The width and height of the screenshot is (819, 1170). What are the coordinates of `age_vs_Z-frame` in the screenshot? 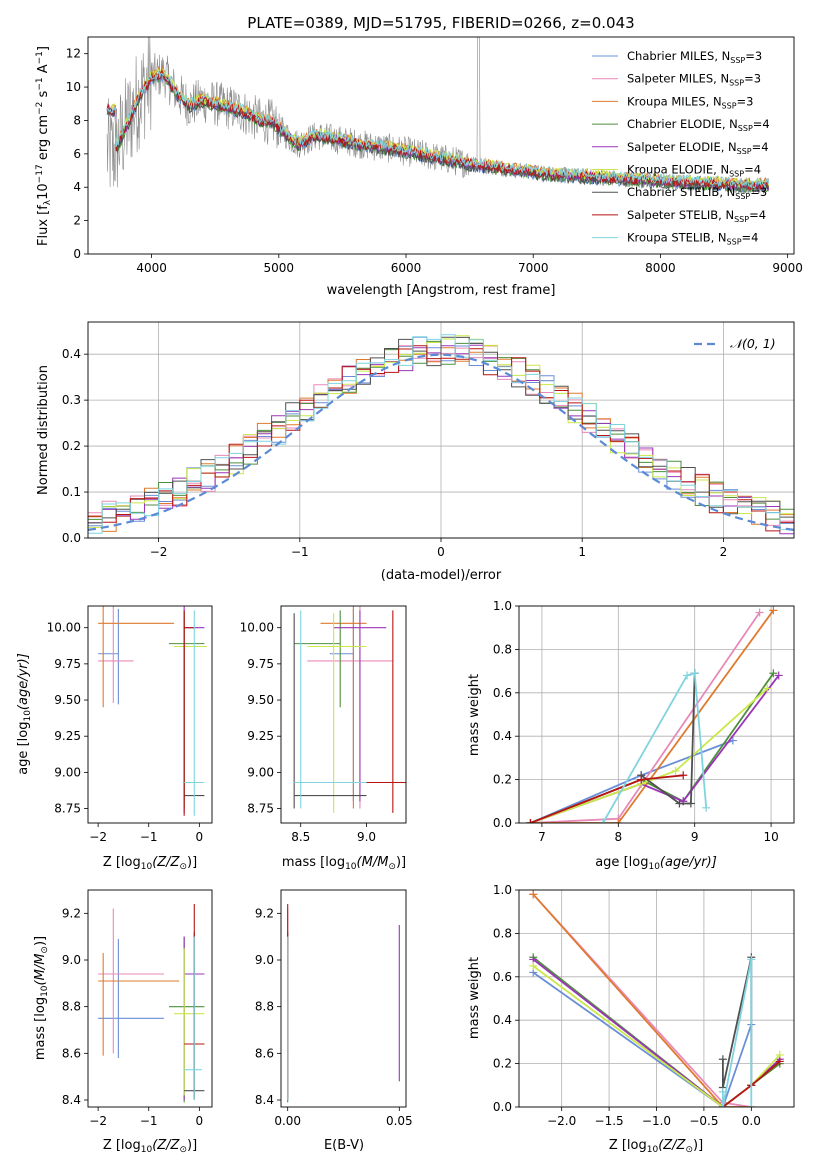 It's located at (150, 714).